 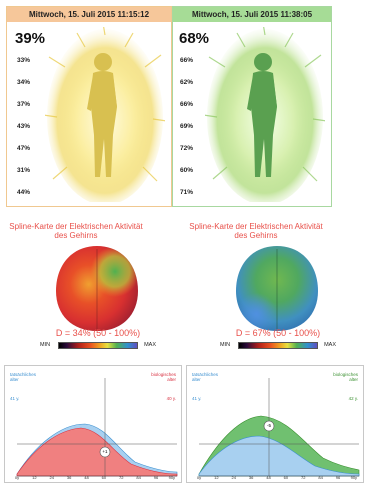 I want to click on percent-value: 72%, so click(x=187, y=148).